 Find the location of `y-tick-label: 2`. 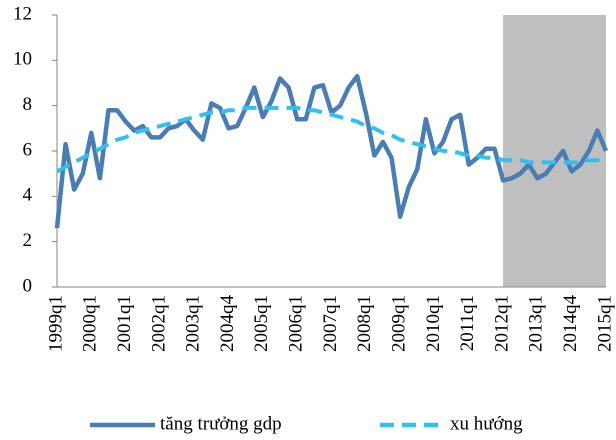

y-tick-label: 2 is located at coordinates (28, 240).